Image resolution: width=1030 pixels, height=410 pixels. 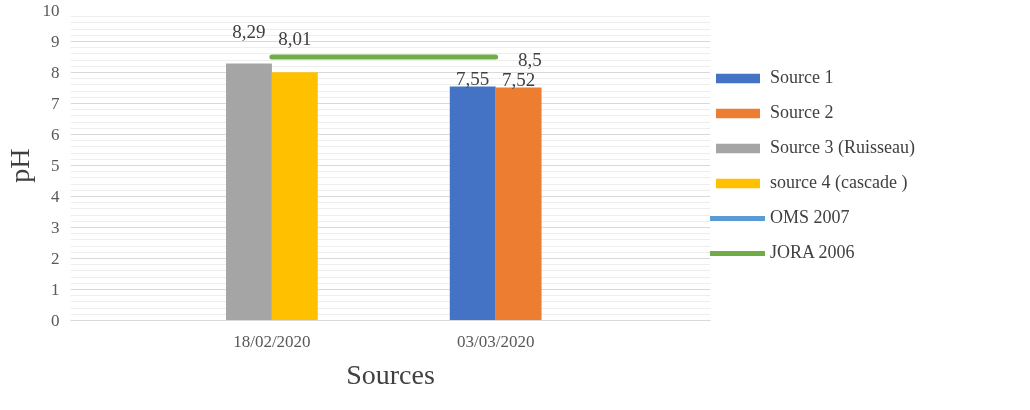 I want to click on y-tick-label: 9, so click(x=55, y=41).